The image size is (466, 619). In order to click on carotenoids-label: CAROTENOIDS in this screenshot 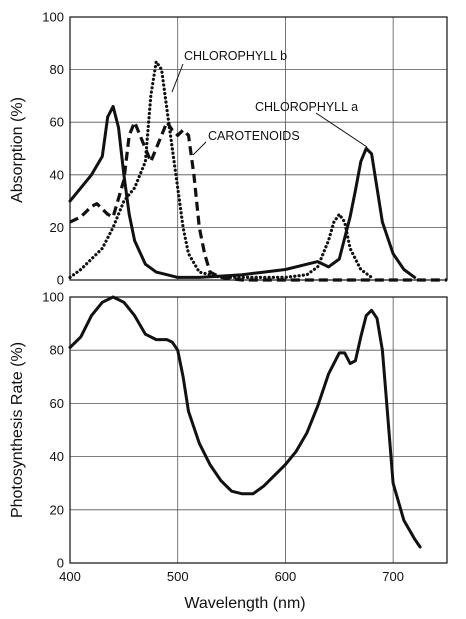, I will do `click(254, 136)`.